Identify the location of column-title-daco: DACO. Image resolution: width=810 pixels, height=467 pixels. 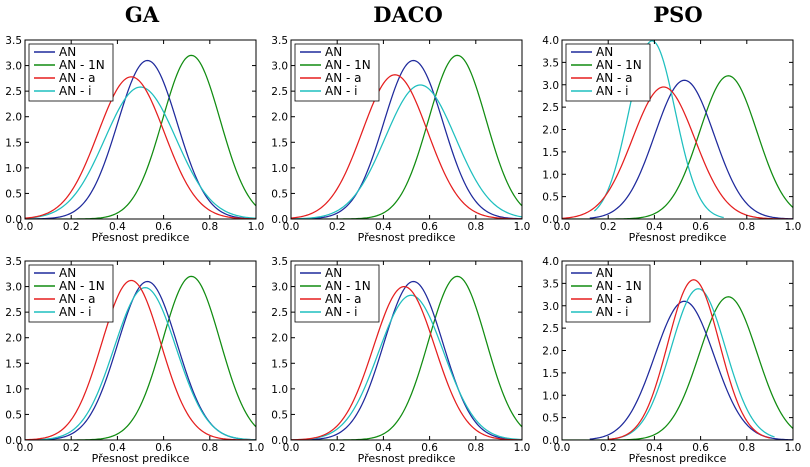
(408, 14).